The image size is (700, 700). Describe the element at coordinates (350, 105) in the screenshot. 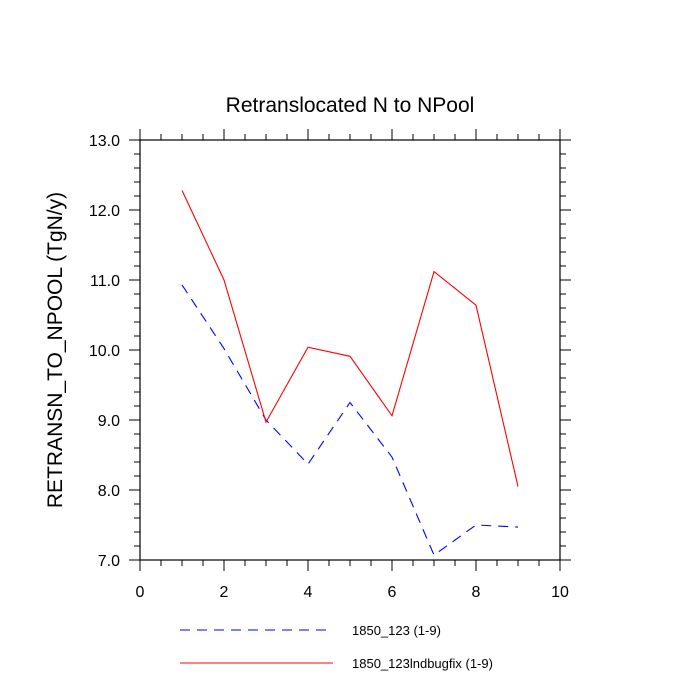

I see `chart-title: Retranslocated N to NPool` at that location.